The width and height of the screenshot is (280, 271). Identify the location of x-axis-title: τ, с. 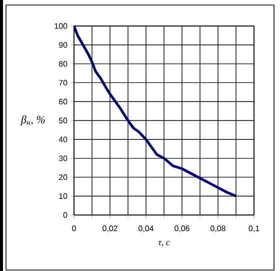
(164, 243).